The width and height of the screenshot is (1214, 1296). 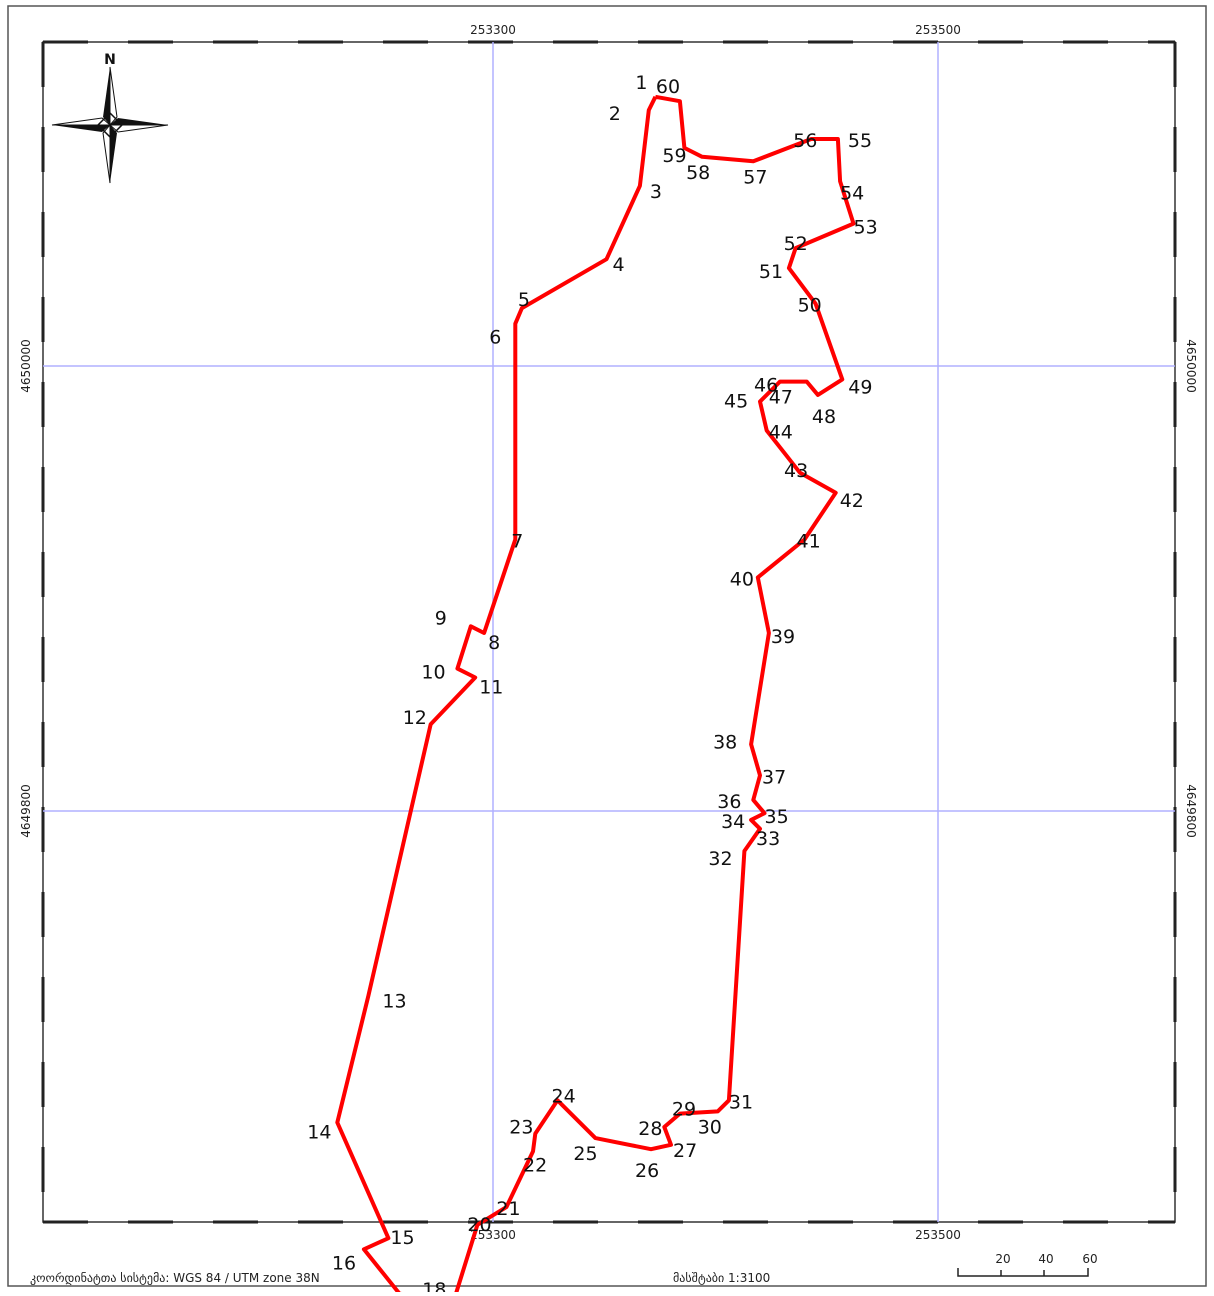 I want to click on point-label-49: 49, so click(x=860, y=387).